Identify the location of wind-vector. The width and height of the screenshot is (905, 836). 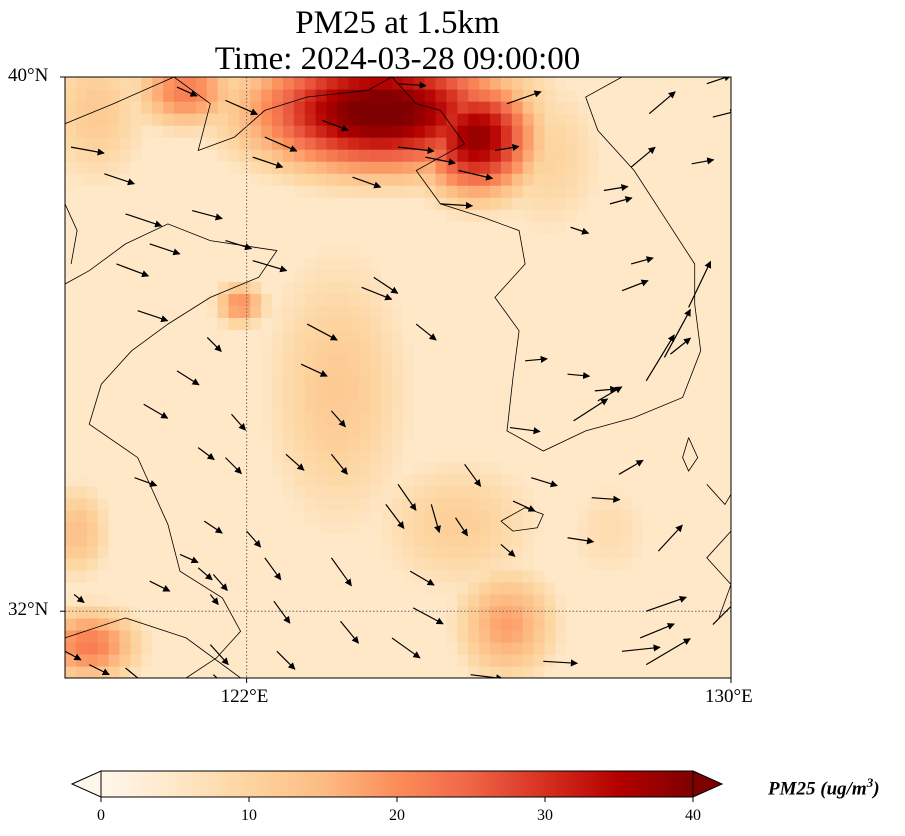
(657, 631).